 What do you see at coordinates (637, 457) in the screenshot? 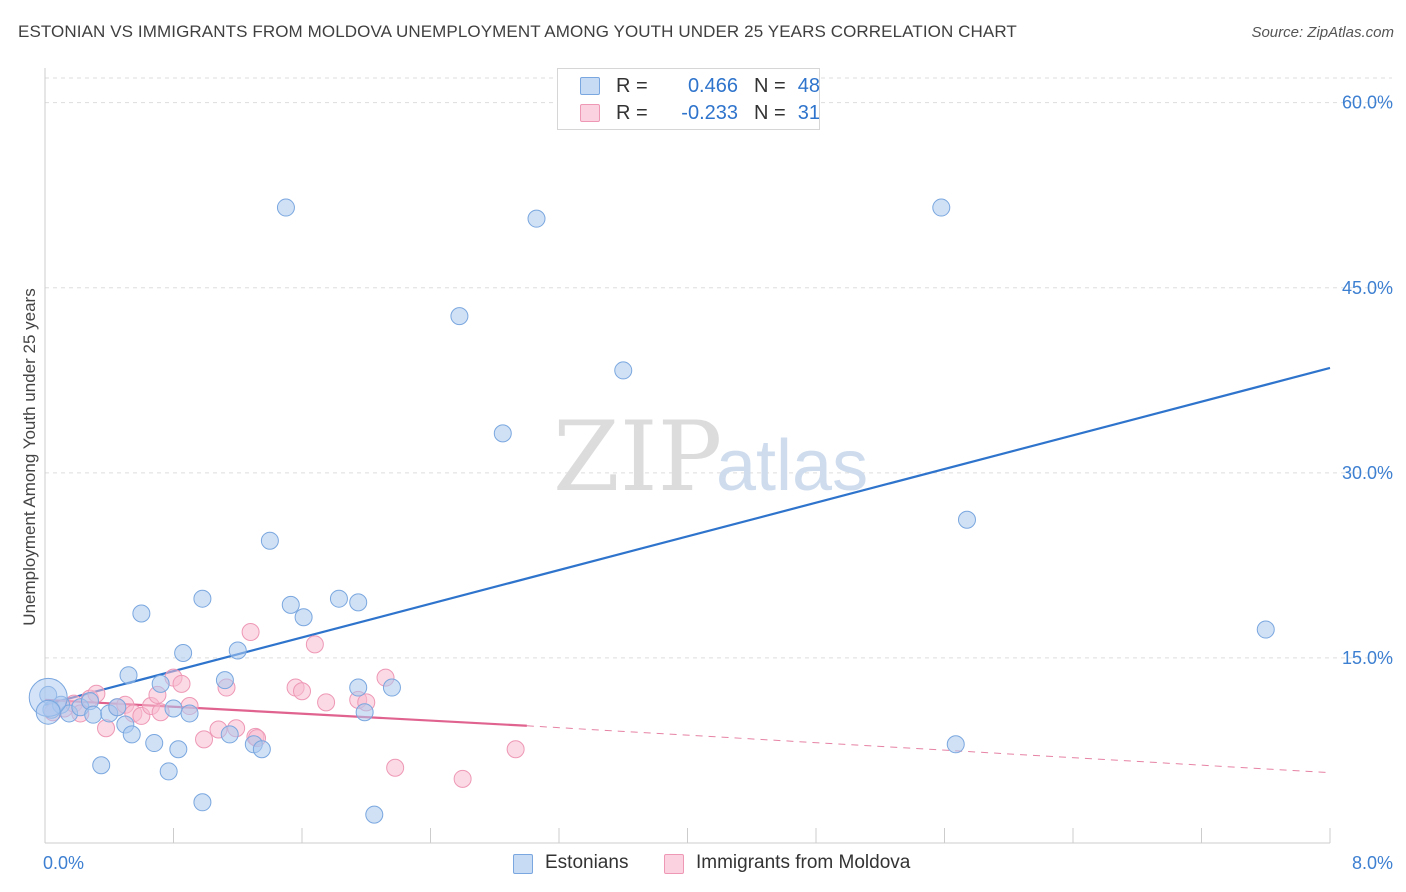
I see `watermark-zip: ZIP` at bounding box center [637, 457].